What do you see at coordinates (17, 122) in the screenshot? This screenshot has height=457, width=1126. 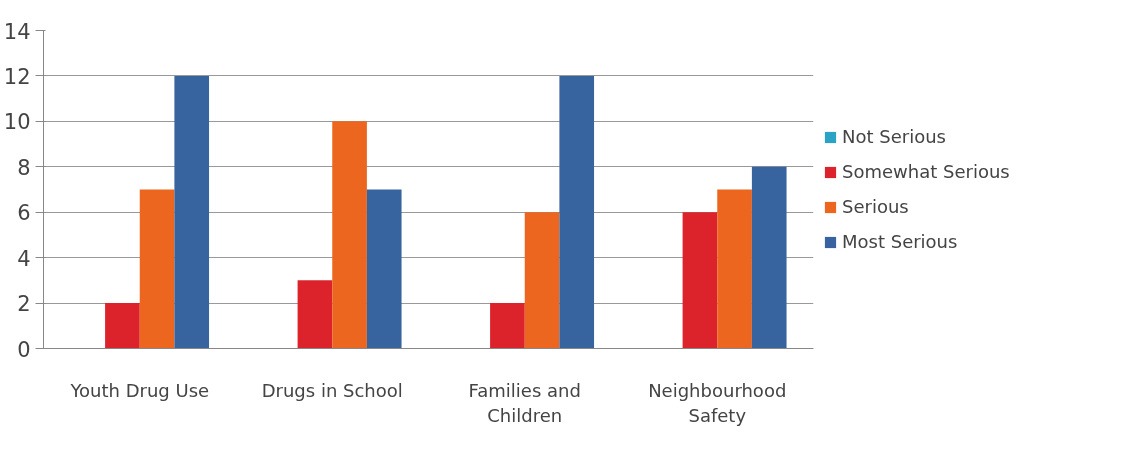 I see `y-tick-label: 10` at bounding box center [17, 122].